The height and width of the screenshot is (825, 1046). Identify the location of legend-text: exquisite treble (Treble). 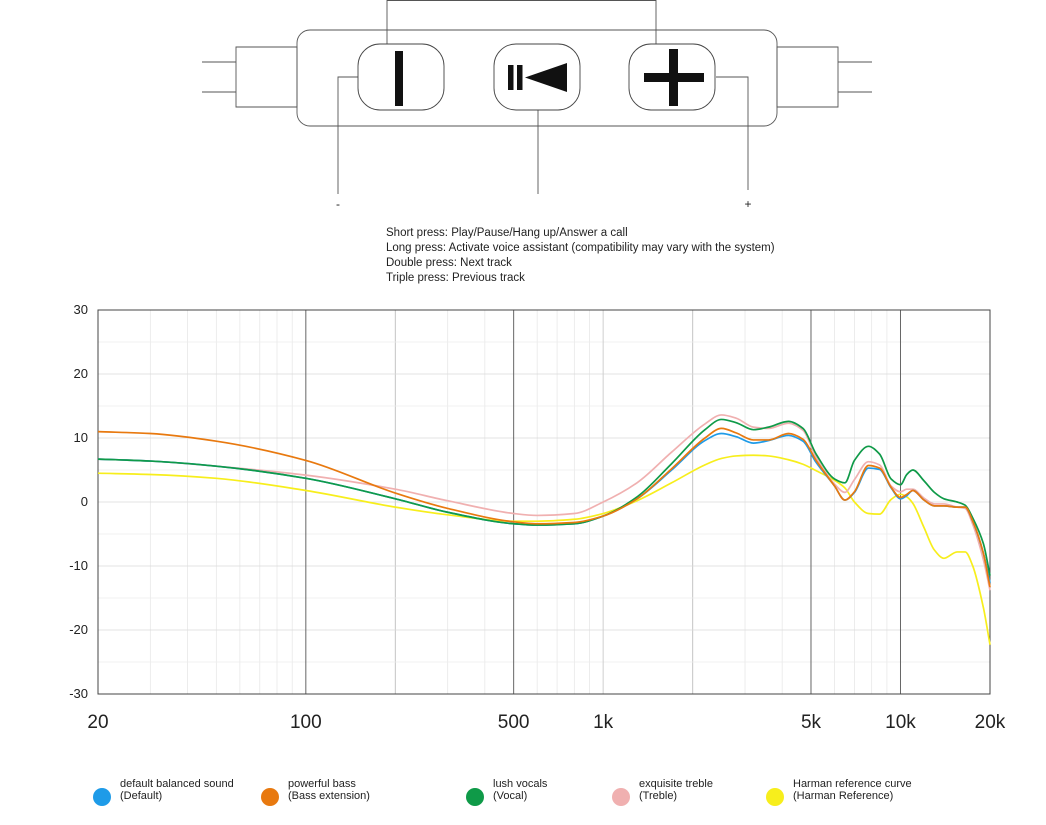
(676, 790).